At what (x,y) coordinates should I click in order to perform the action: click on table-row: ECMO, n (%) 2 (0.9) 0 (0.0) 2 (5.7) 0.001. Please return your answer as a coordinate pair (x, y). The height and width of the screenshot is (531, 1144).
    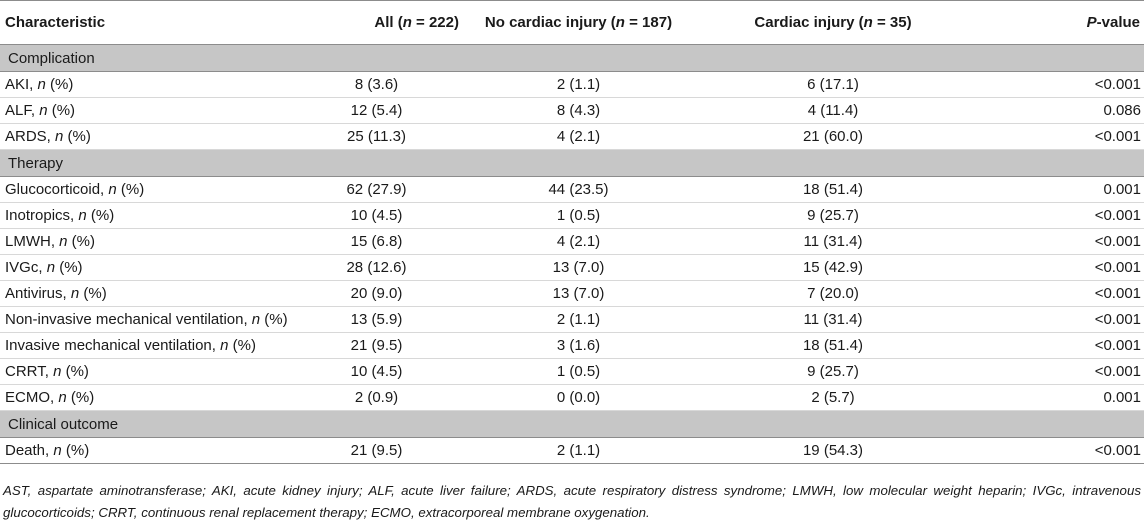
    Looking at the image, I should click on (572, 397).